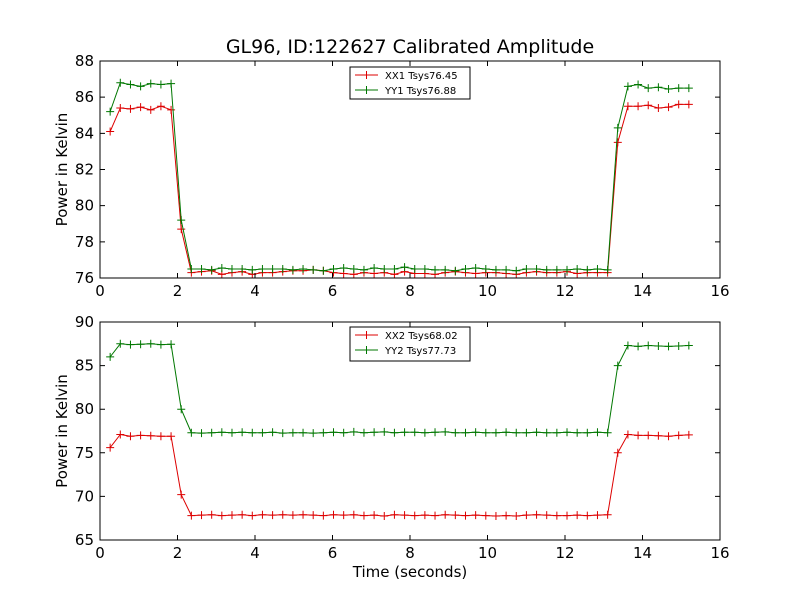  What do you see at coordinates (564, 553) in the screenshot?
I see `x-tick-label: 12` at bounding box center [564, 553].